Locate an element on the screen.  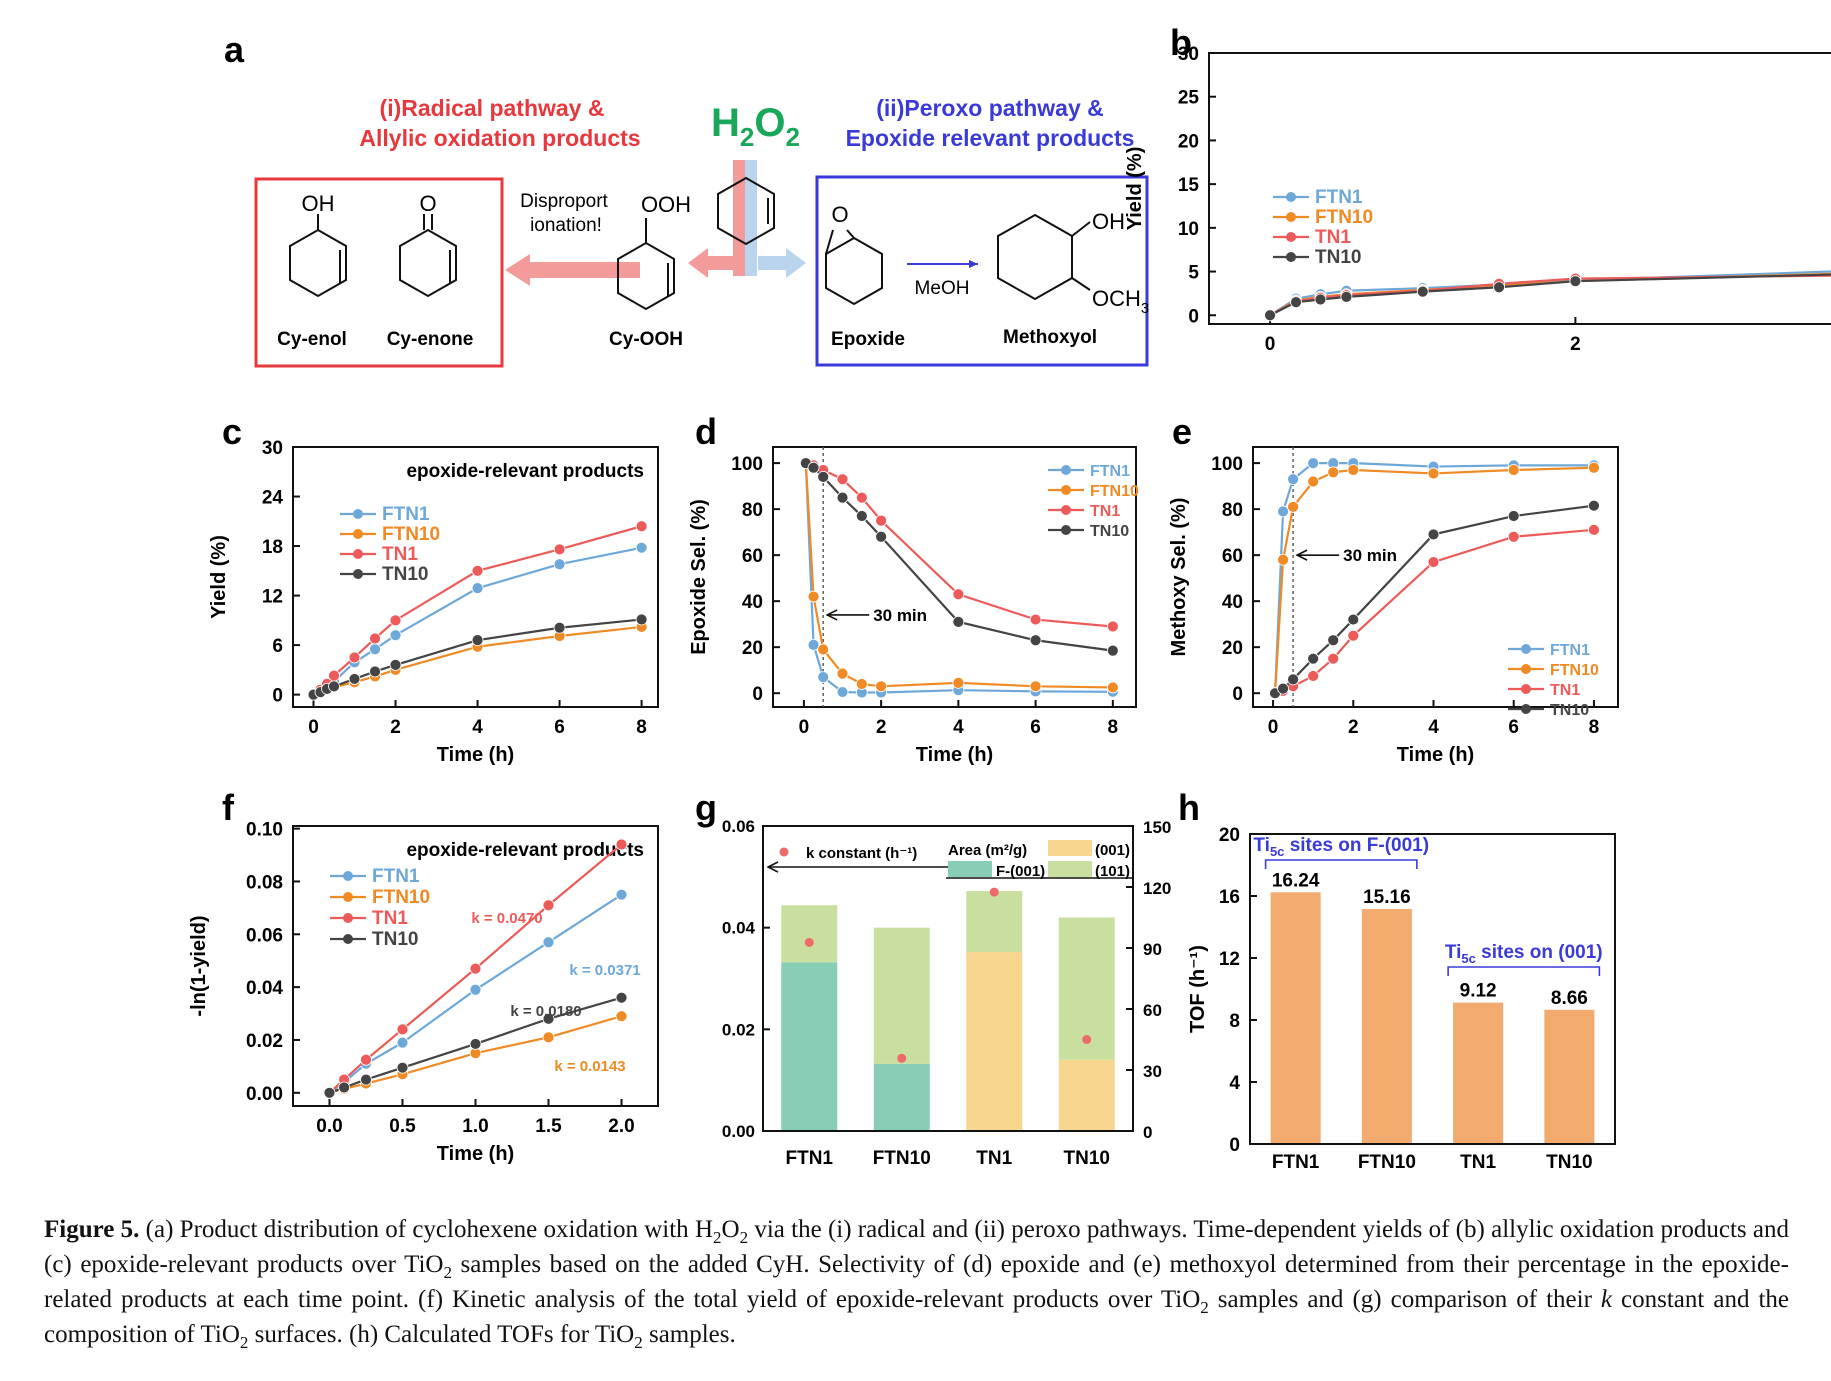
cyclohexene-structure is located at coordinates (746, 211).